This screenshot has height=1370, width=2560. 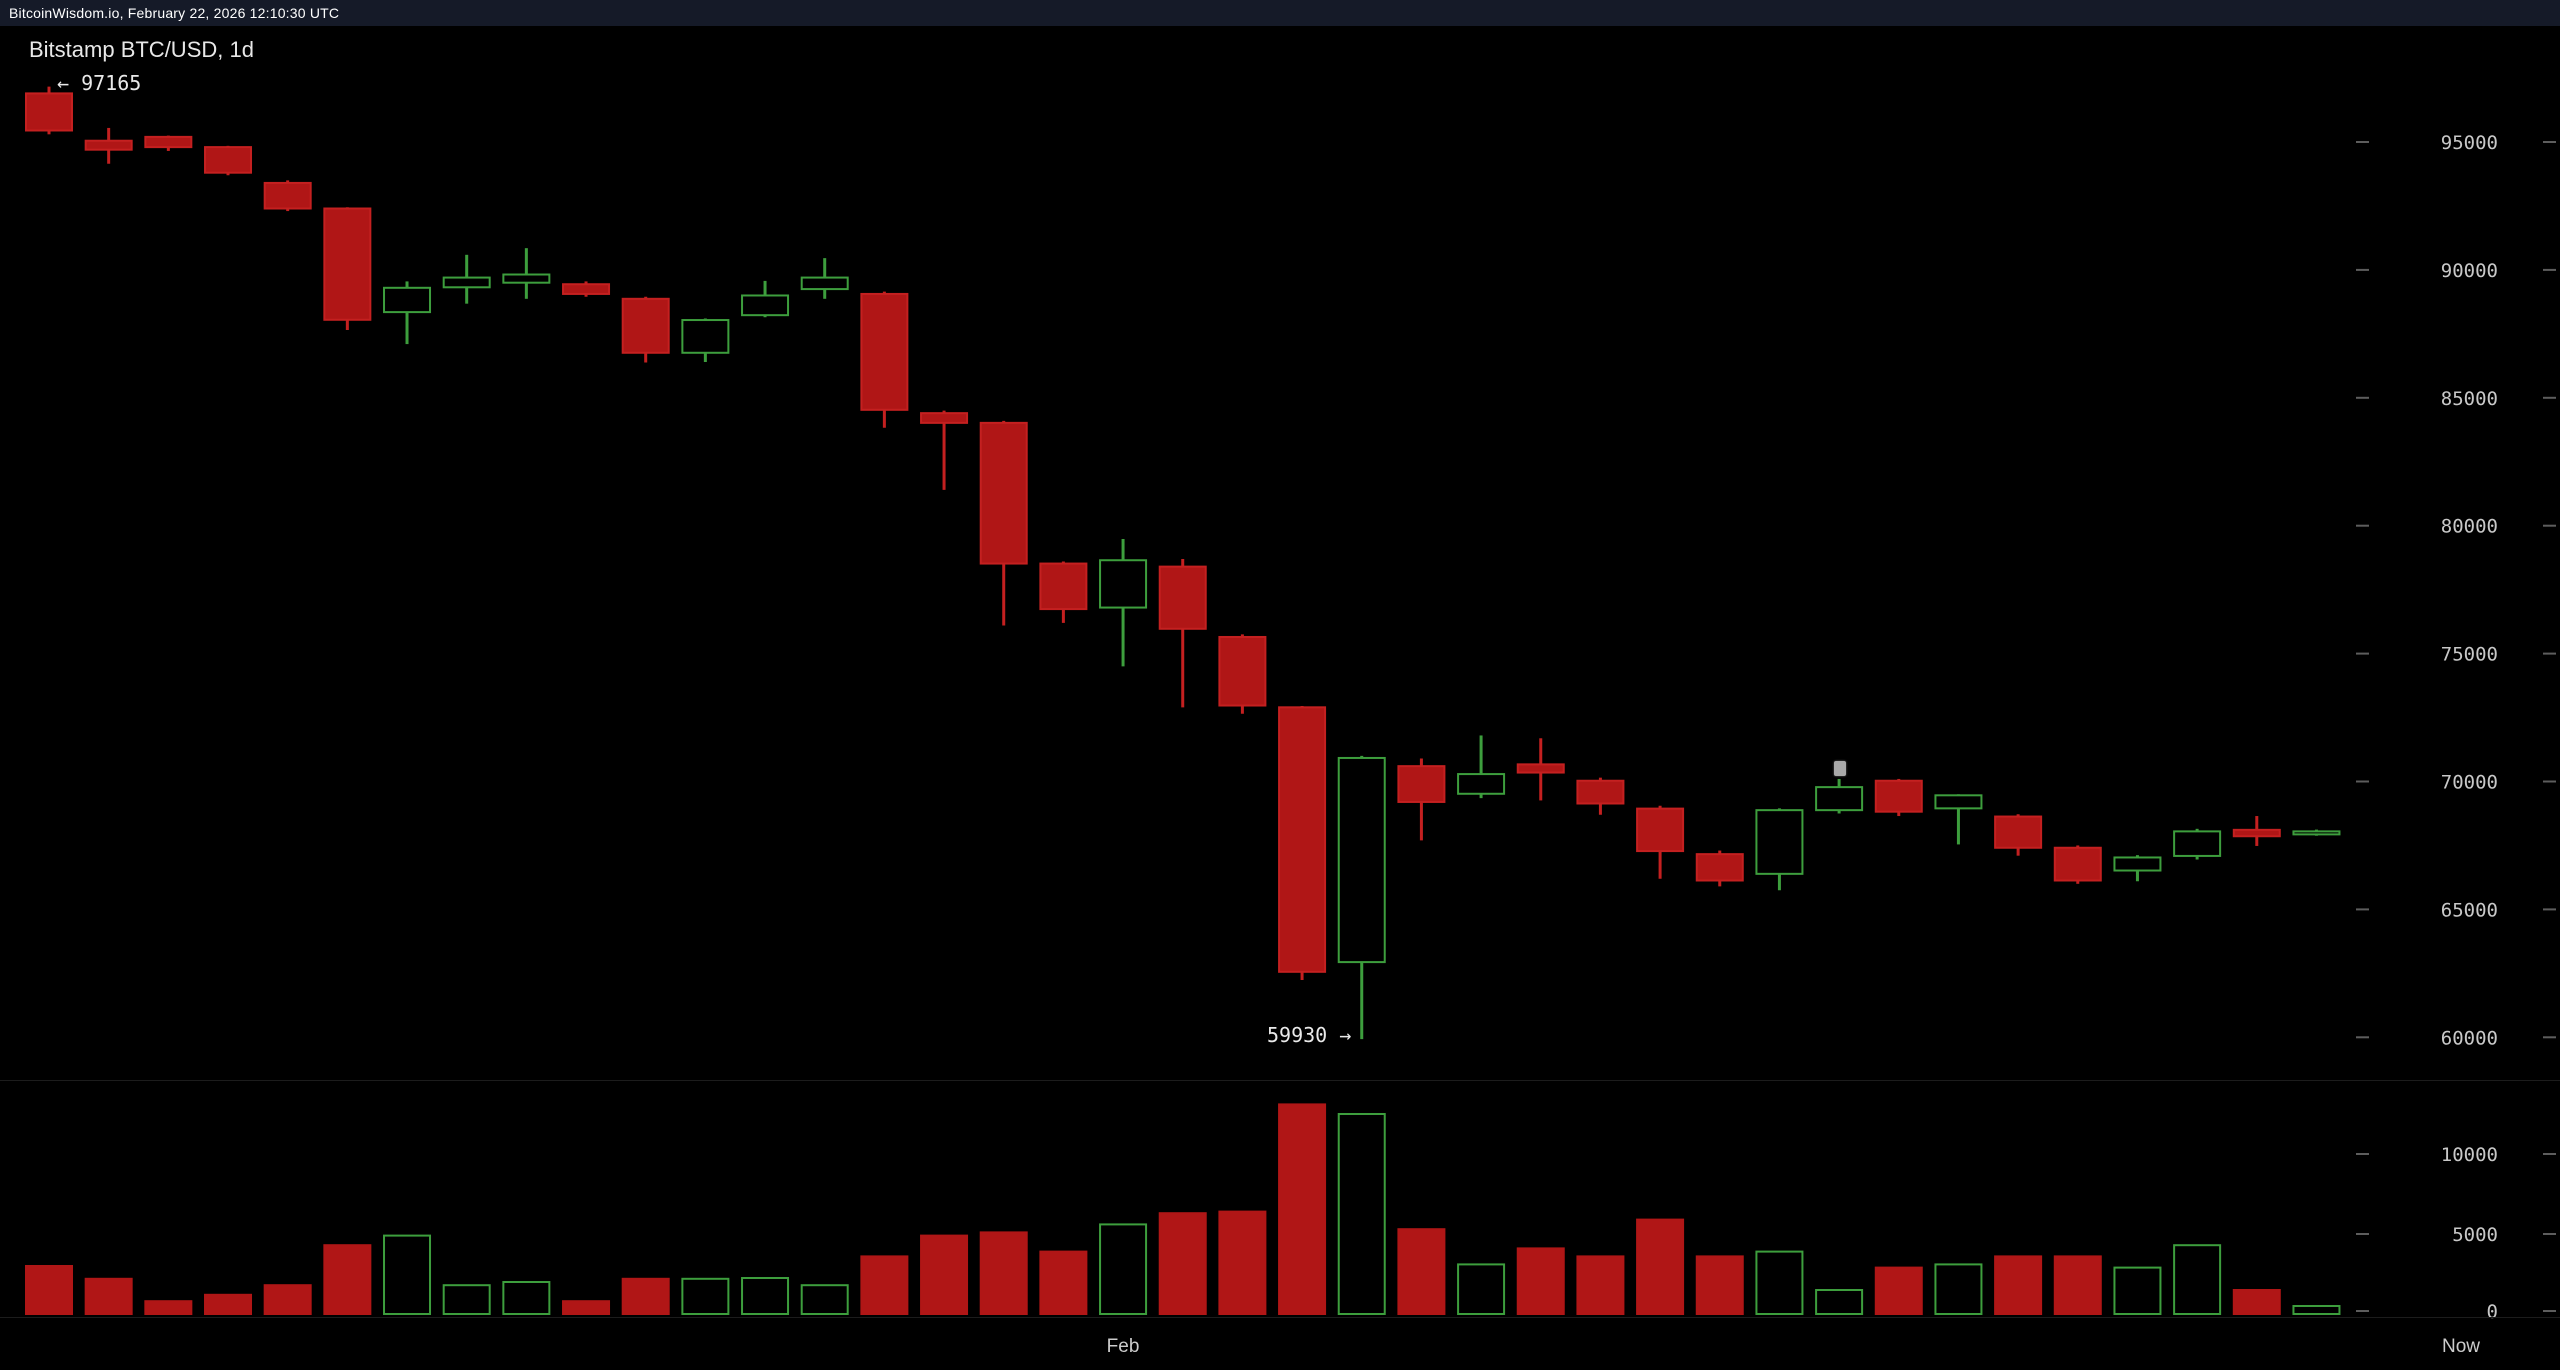 I want to click on price-tick-label: 70000, so click(x=2469, y=783).